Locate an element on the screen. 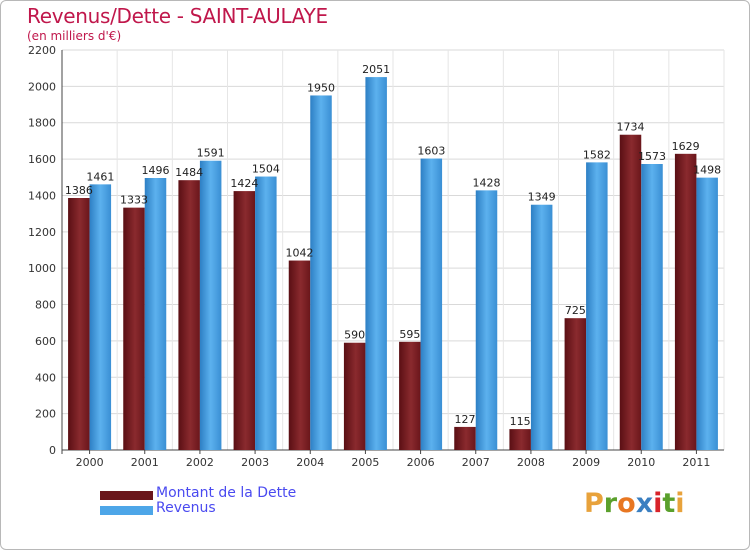 The height and width of the screenshot is (550, 750). y-tick-label: 1400 is located at coordinates (42, 195).